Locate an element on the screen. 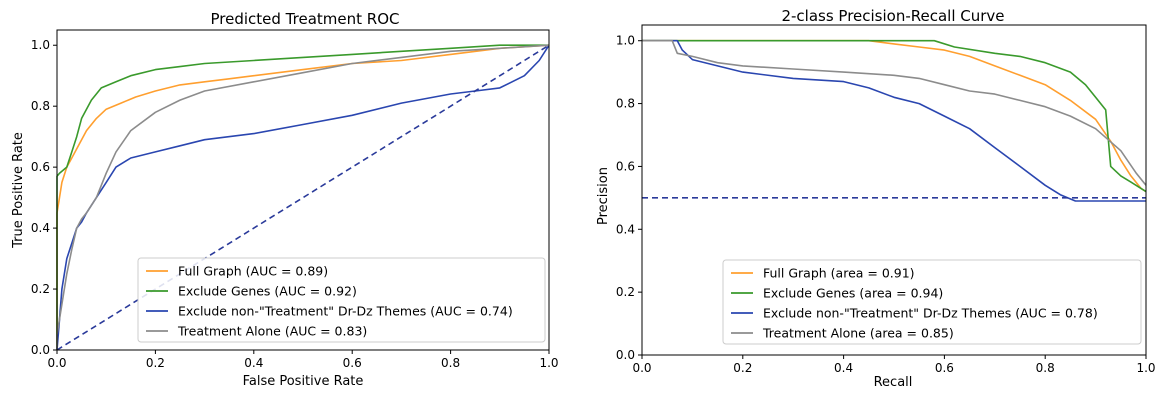 This screenshot has width=1169, height=393. pr-title: 2-class Precision-Recall Curve is located at coordinates (892, 16).